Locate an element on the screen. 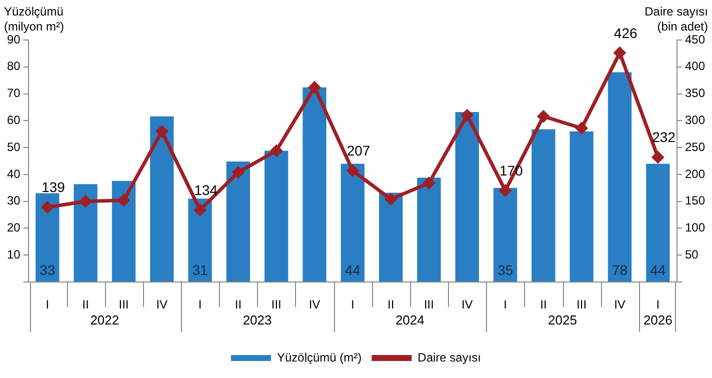 This screenshot has width=712, height=378. data-label: 426 is located at coordinates (626, 32).